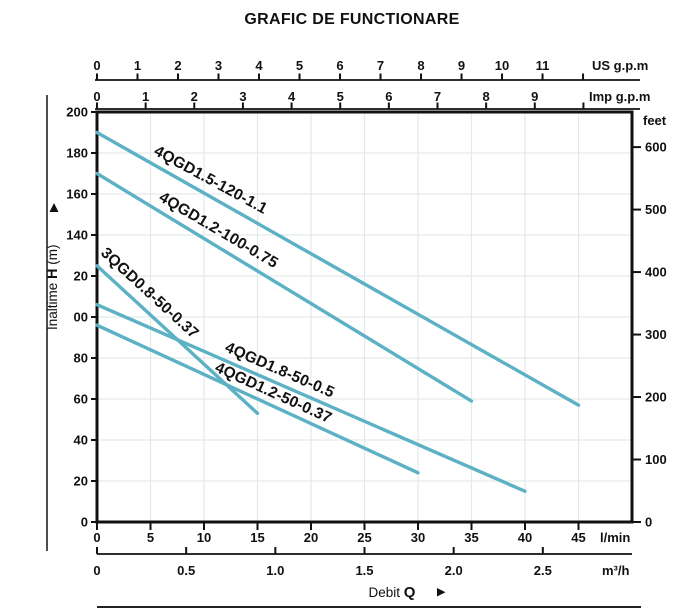 The height and width of the screenshot is (615, 700). Describe the element at coordinates (543, 65) in the screenshot. I see `us-gpm-tick-label: 11` at that location.